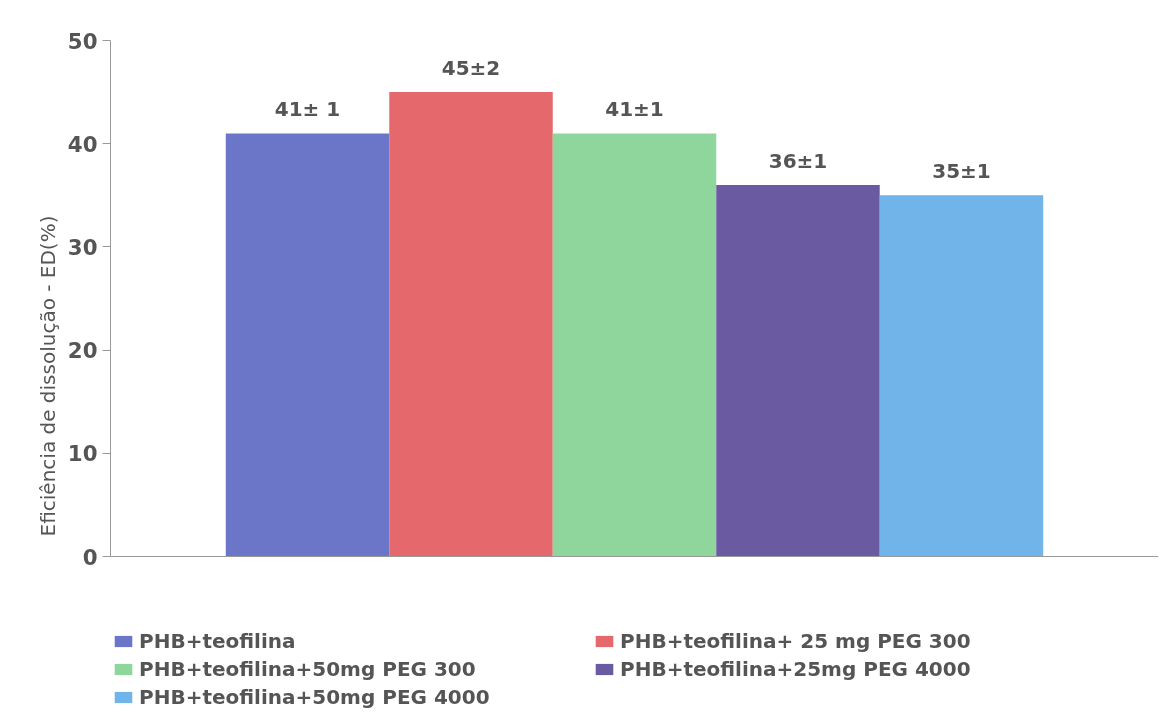 This screenshot has height=725, width=1172. Describe the element at coordinates (47, 376) in the screenshot. I see `y-axis-title: Eficiência de dissolução - ED(%)` at that location.